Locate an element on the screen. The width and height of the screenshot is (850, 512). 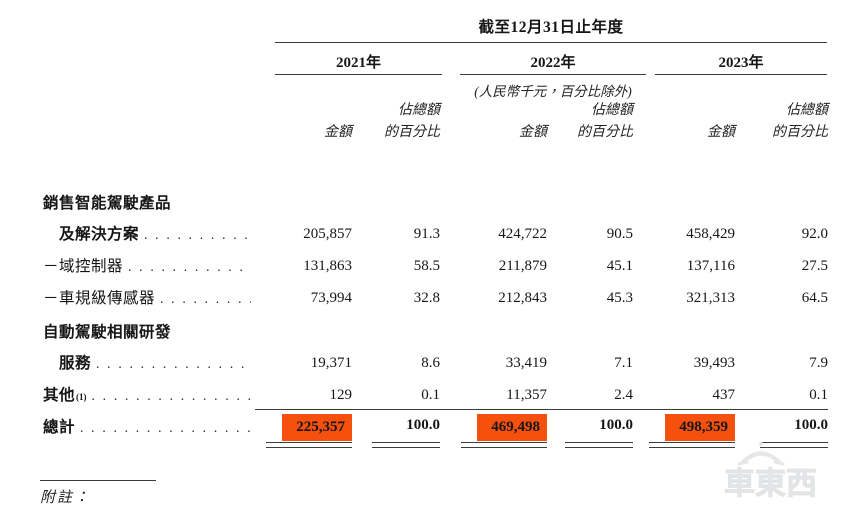
total-double-rule-row is located at coordinates (429, 445).